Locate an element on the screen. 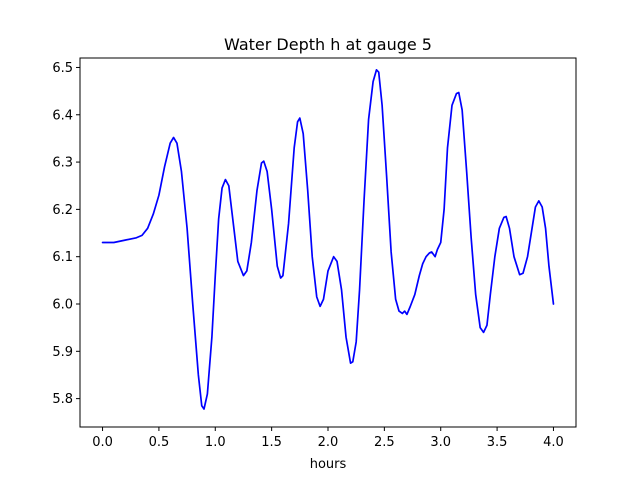 The height and width of the screenshot is (480, 640). x-tick-label: 4.0 is located at coordinates (553, 442).